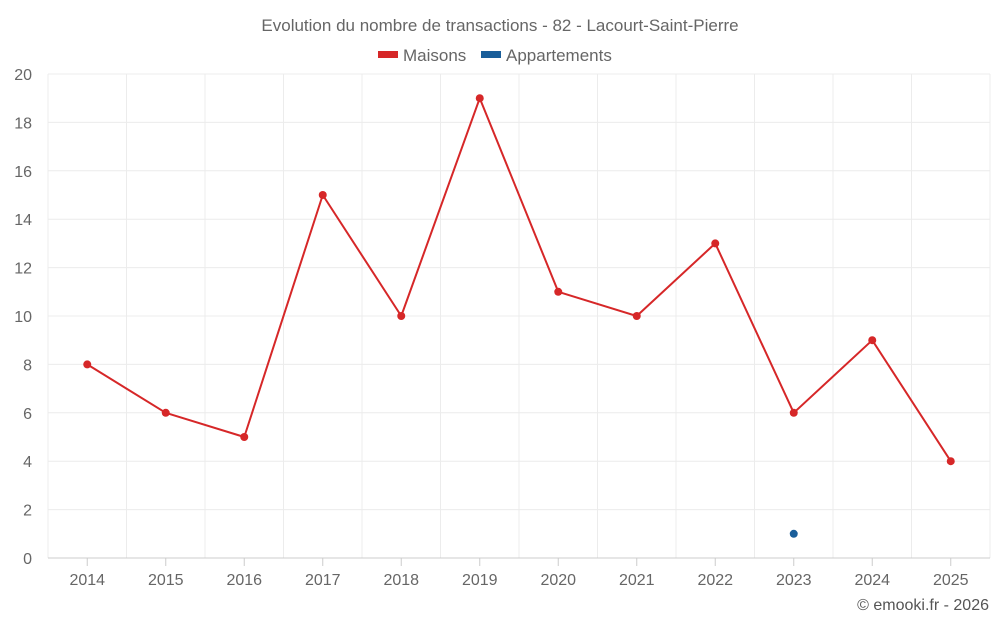 This screenshot has height=625, width=1000. Describe the element at coordinates (166, 580) in the screenshot. I see `x-tick-label: 2015` at that location.